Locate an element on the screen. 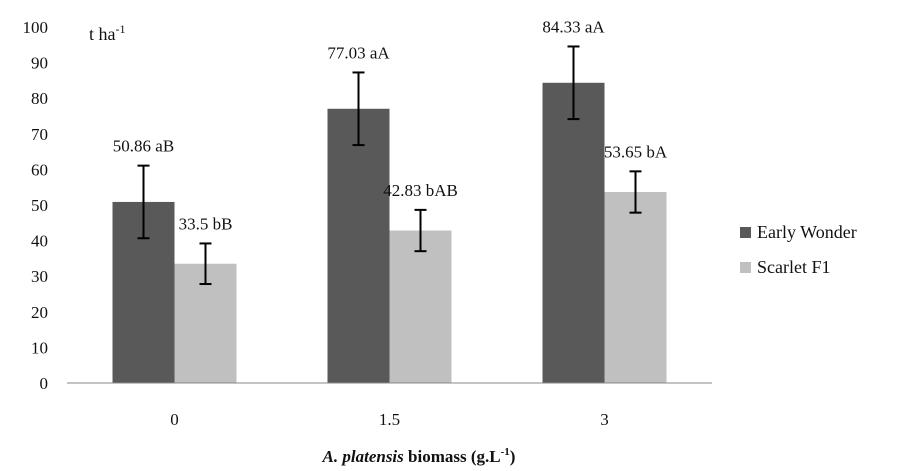  y-tick-label: 70 is located at coordinates (39, 134).